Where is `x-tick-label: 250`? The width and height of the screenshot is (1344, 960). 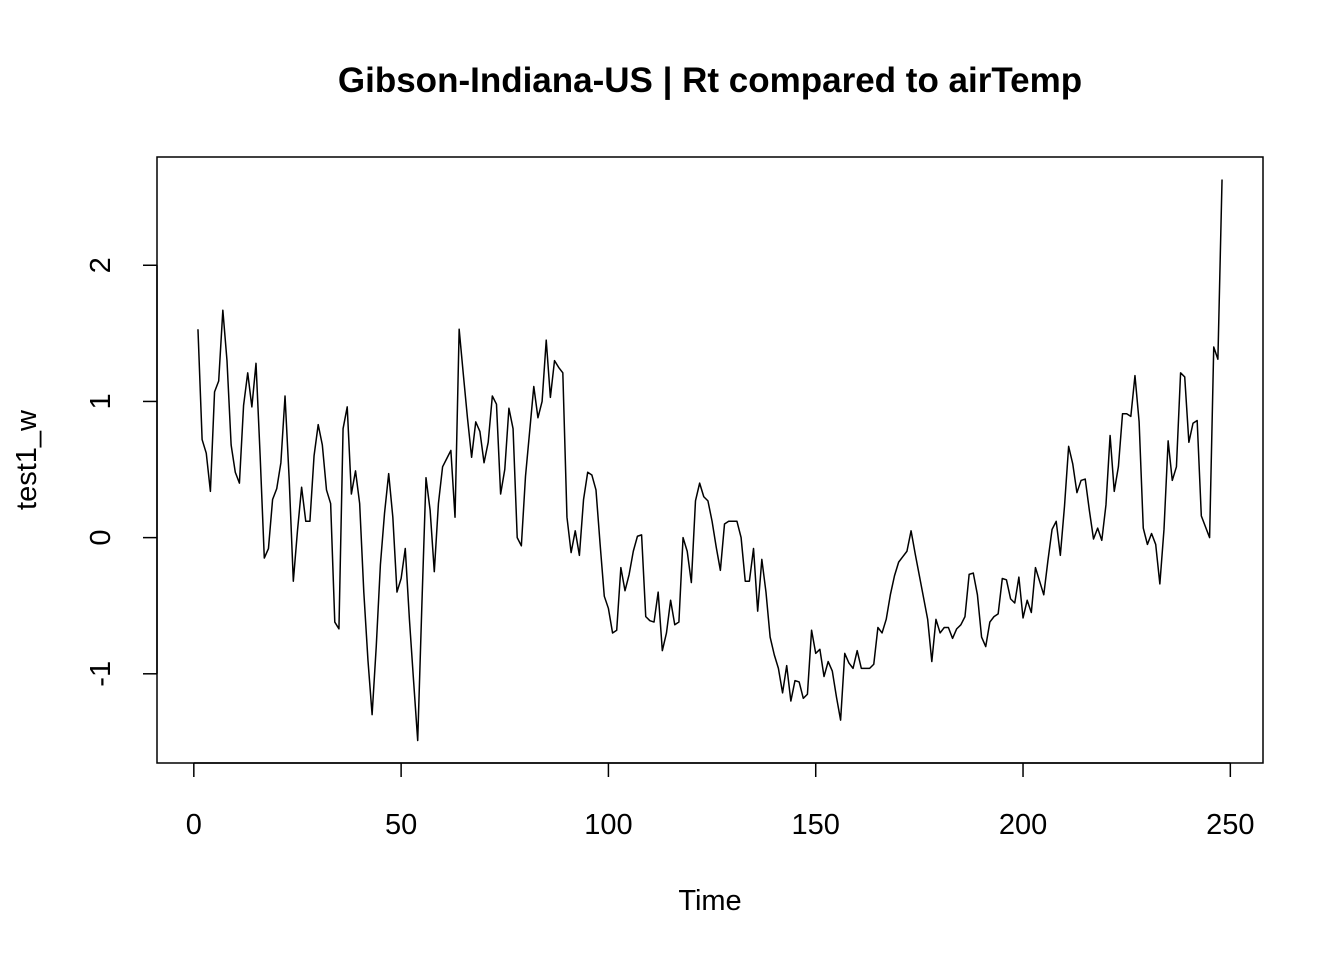 x-tick-label: 250 is located at coordinates (1230, 825).